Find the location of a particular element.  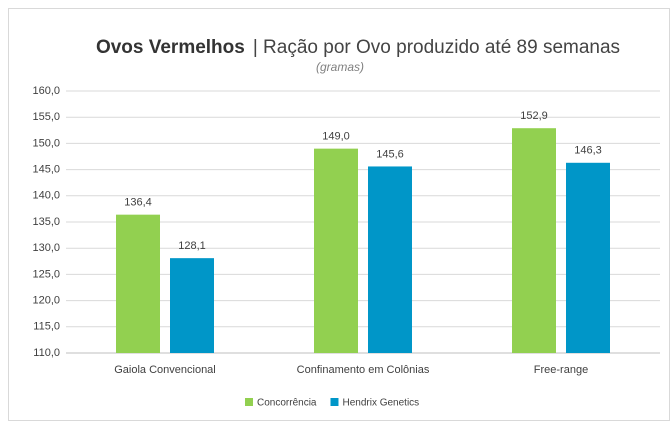

x-tick-label: Gaiola Convencional is located at coordinates (165, 370).